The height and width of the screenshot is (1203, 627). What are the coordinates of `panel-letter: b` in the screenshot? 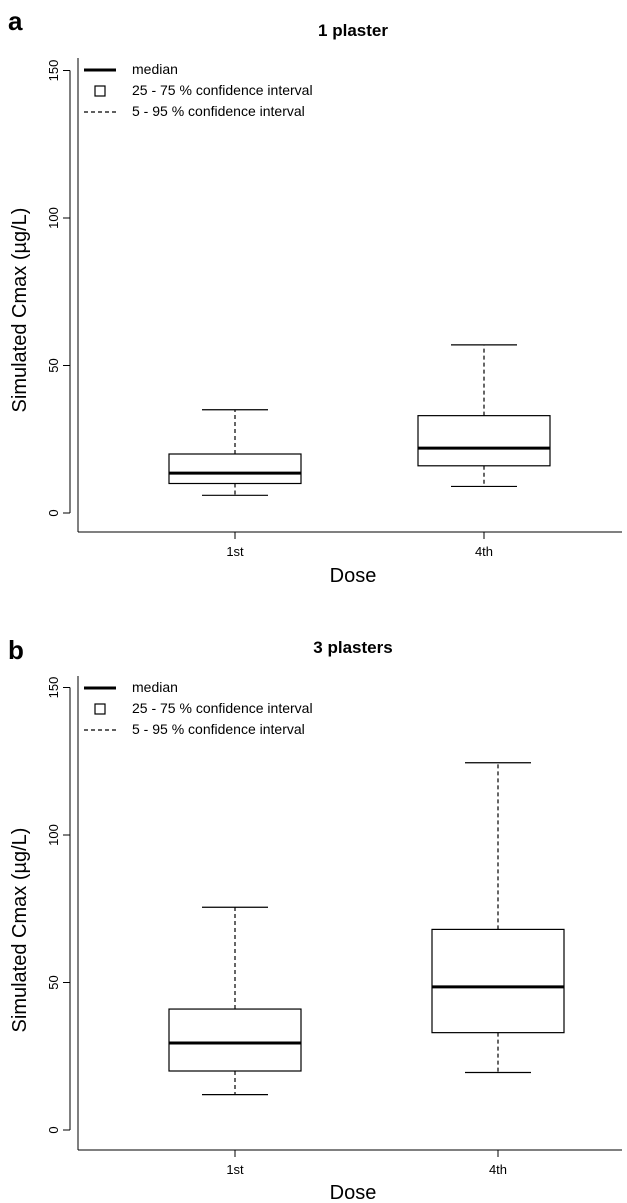 It's located at (16, 650).